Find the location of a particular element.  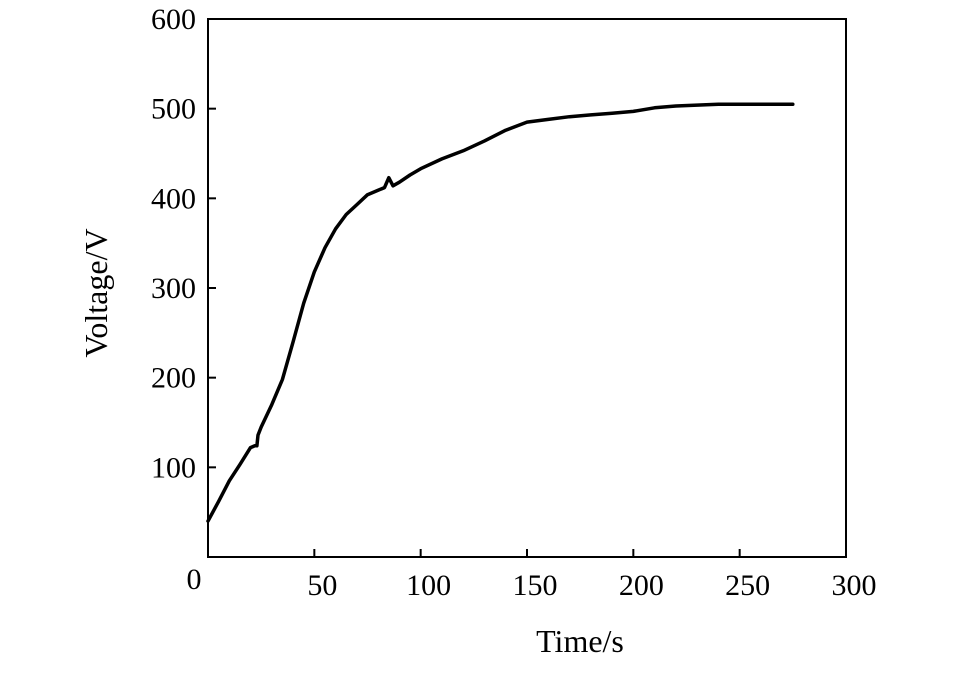

y-tick-label: 100 is located at coordinates (173, 467).